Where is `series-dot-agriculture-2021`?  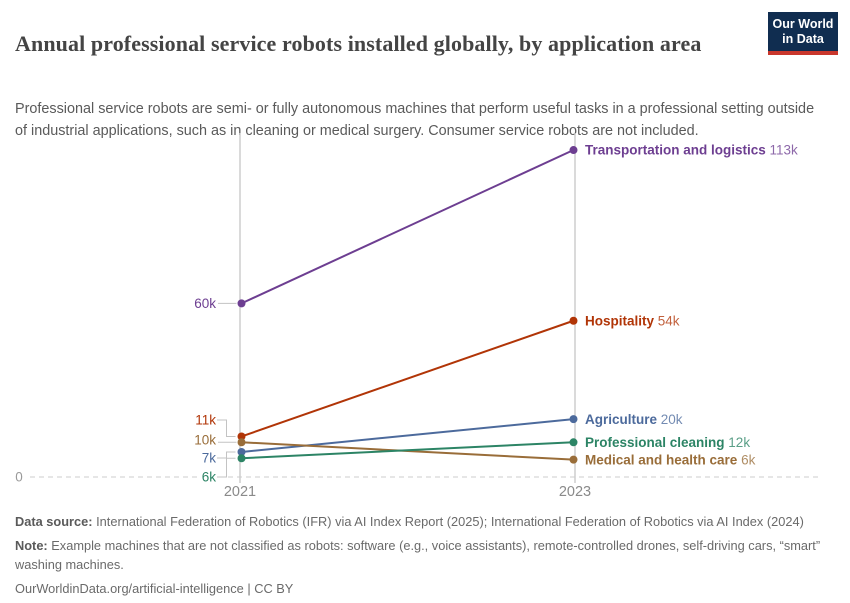
series-dot-agriculture-2021 is located at coordinates (241, 451).